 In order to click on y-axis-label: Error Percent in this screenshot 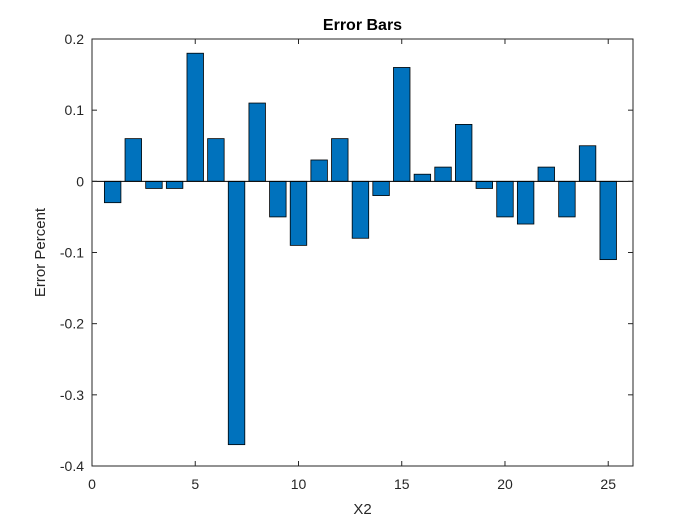, I will do `click(40, 252)`.